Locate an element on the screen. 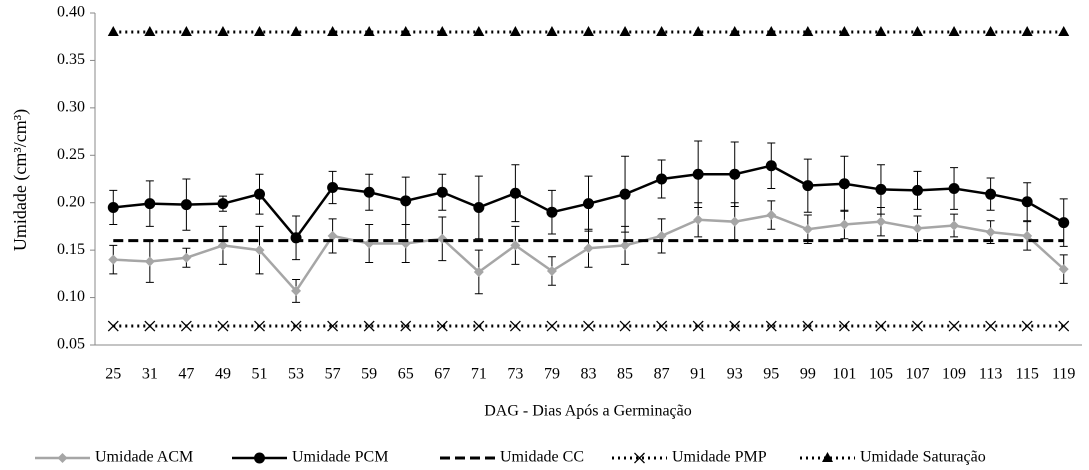 Image resolution: width=1089 pixels, height=470 pixels. x-tick-label: 67 is located at coordinates (442, 374).